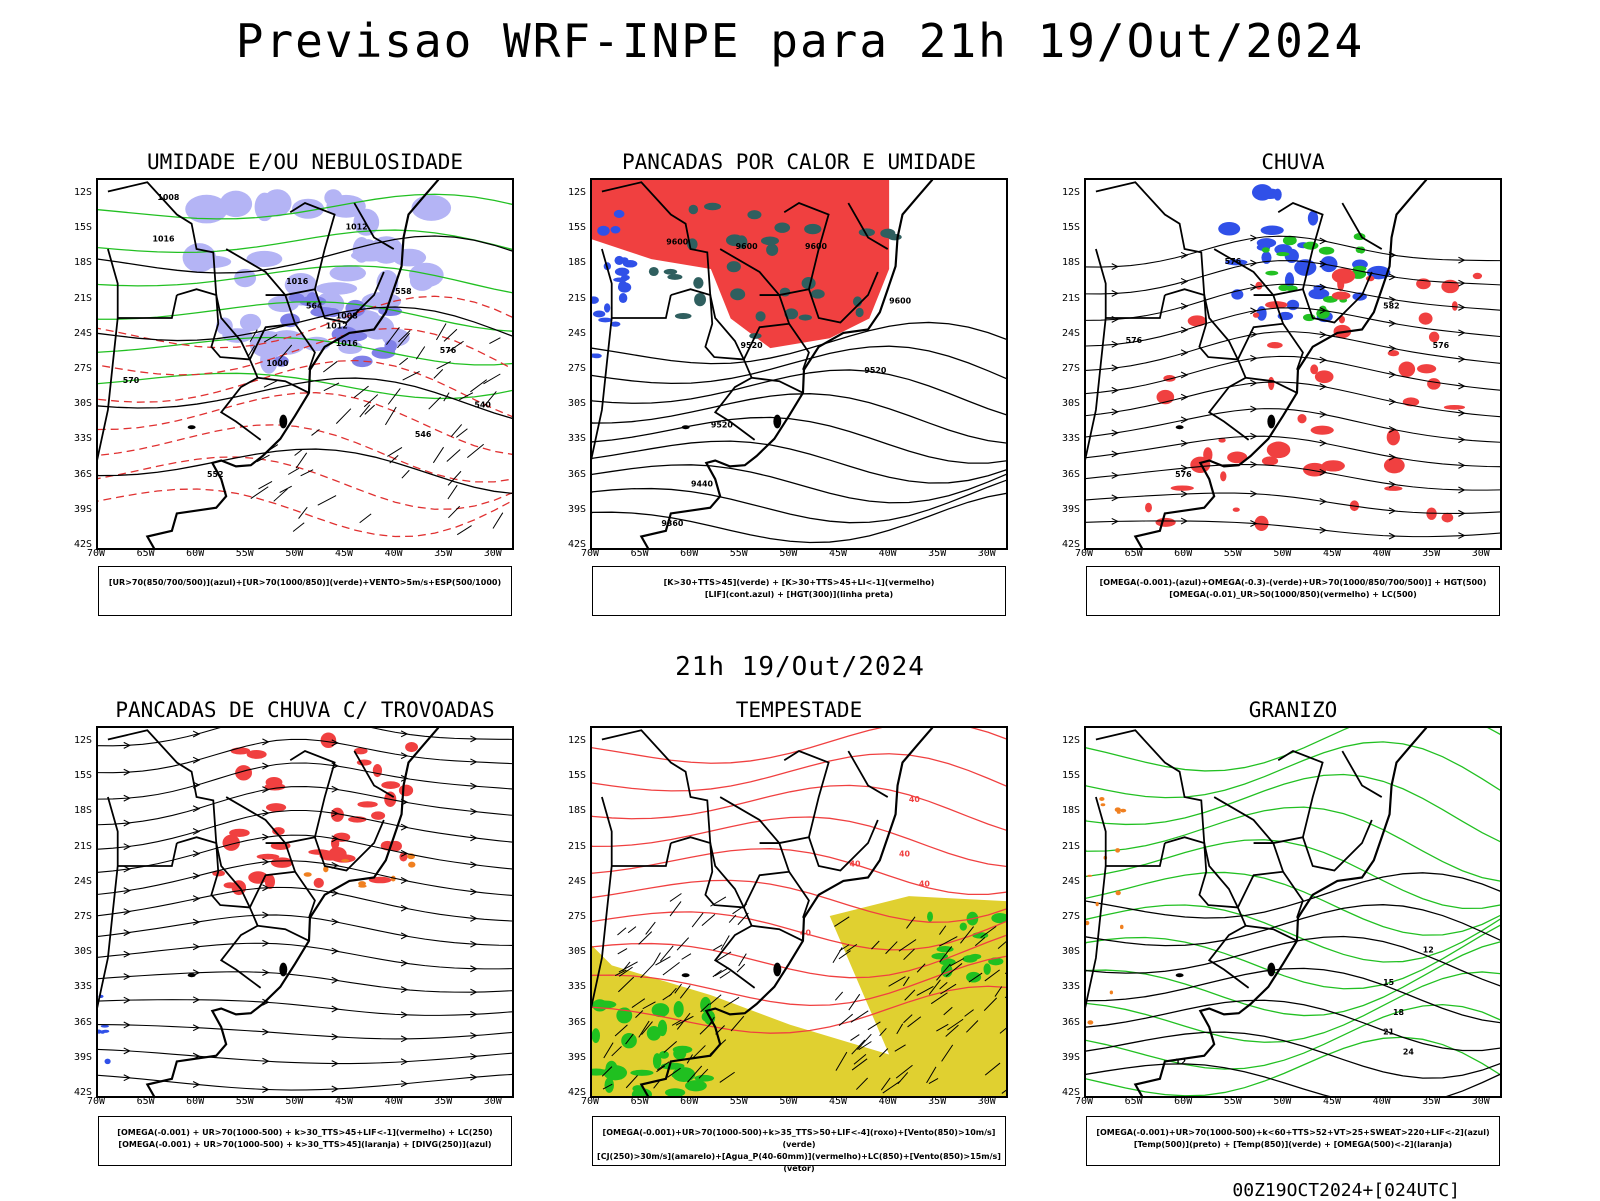 The image size is (1600, 1201). I want to click on jet-area, so click(799, 996).